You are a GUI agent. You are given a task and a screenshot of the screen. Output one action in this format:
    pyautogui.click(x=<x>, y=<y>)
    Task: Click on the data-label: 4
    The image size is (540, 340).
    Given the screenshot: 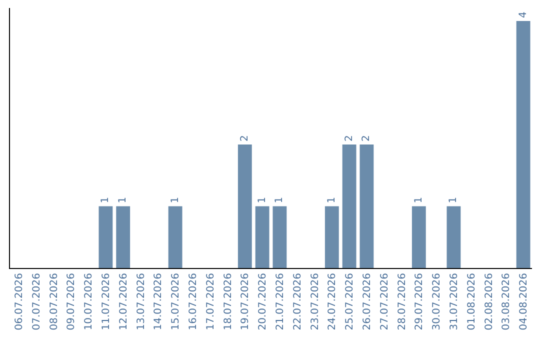 What is the action you would take?
    pyautogui.click(x=523, y=15)
    